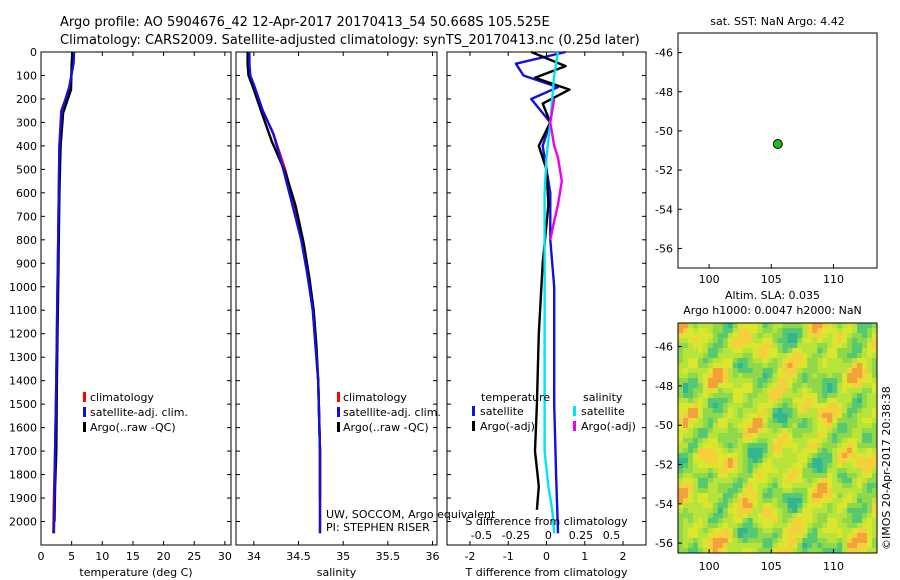 Image resolution: width=900 pixels, height=580 pixels. I want to click on diff-xtick-label: 1, so click(584, 556).